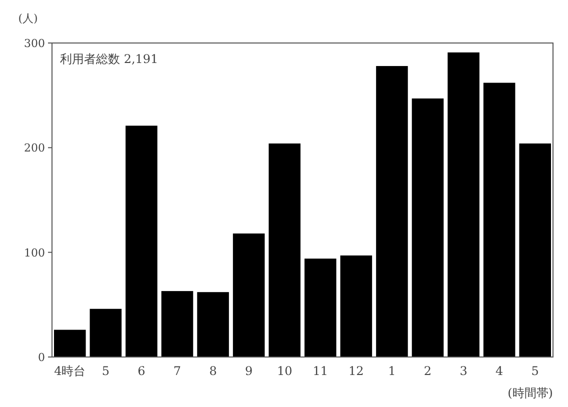 The height and width of the screenshot is (407, 568). What do you see at coordinates (109, 59) in the screenshot?
I see `annotation: 利用者総数 2,191` at bounding box center [109, 59].